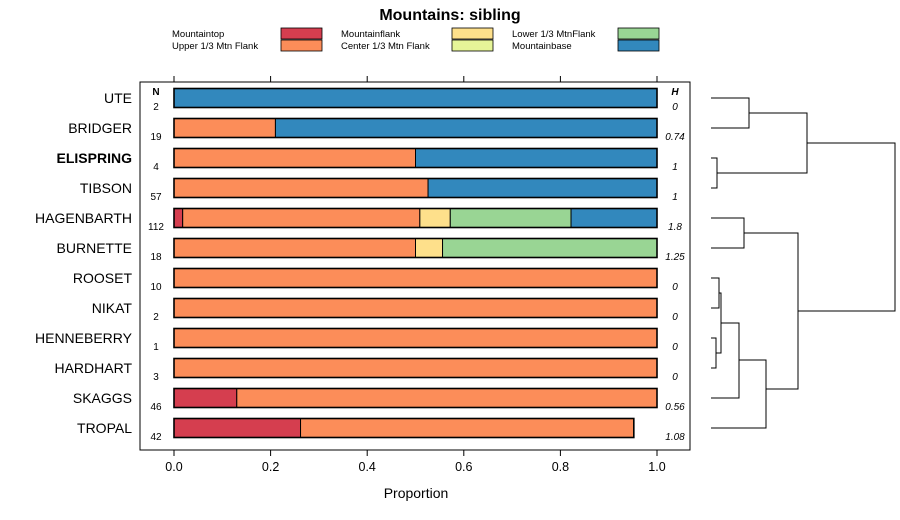 This screenshot has height=520, width=900. I want to click on x-tick-label: 0.8, so click(560, 467).